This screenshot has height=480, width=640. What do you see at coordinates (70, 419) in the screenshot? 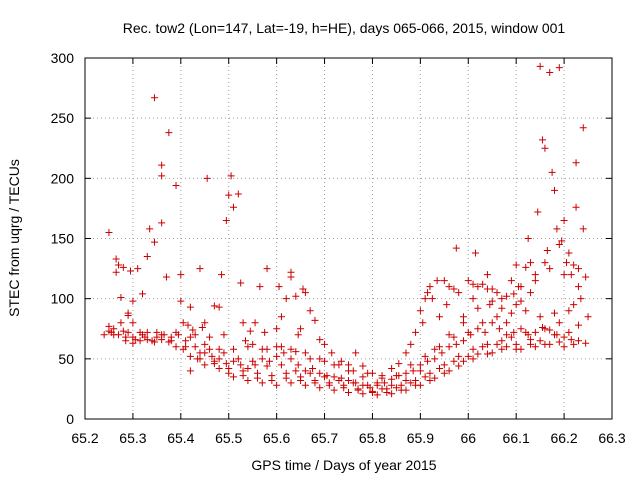
I see `y-tick-label: 0` at bounding box center [70, 419].